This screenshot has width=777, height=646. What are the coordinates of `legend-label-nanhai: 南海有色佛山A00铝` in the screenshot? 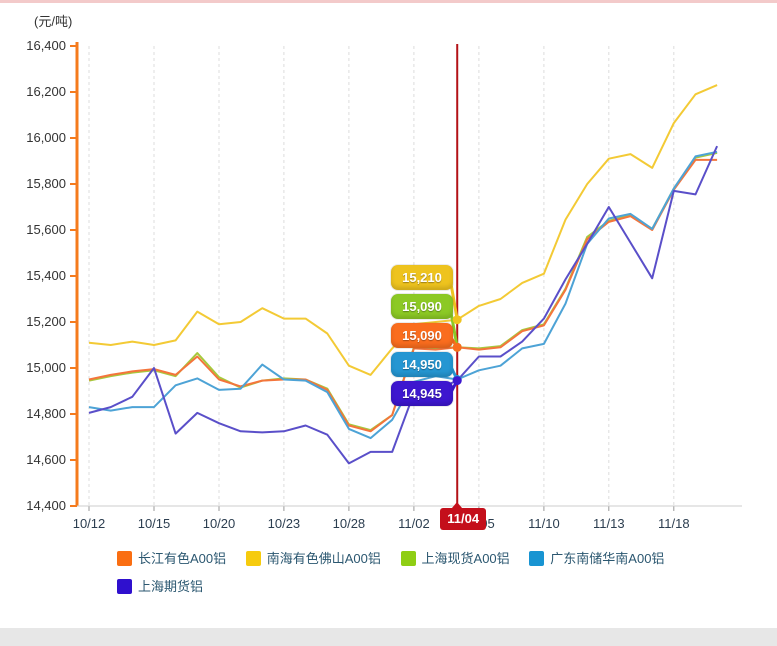 It's located at (323, 558).